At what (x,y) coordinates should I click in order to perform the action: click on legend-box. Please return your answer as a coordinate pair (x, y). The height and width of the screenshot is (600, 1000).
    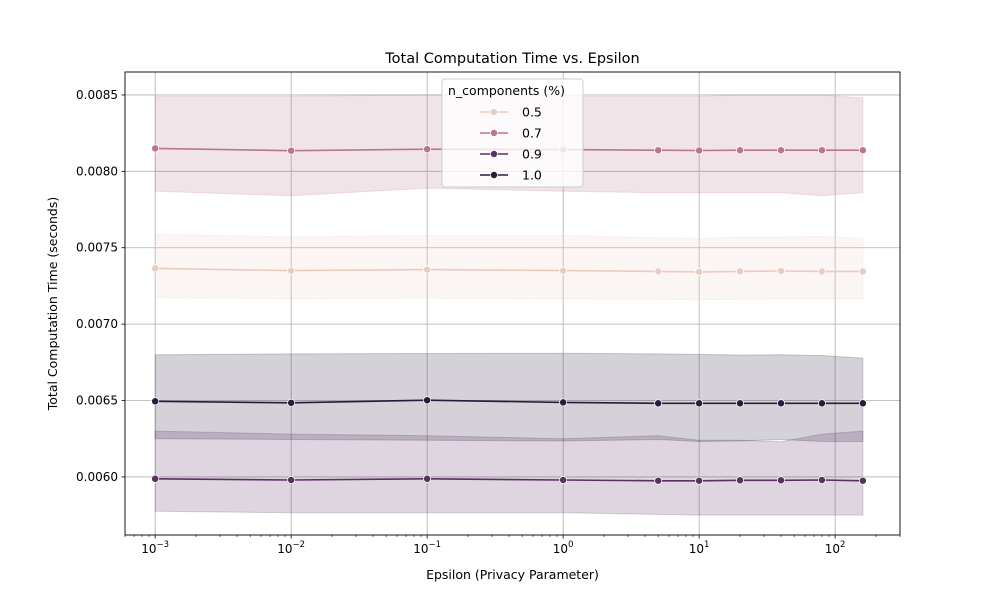
    Looking at the image, I should click on (512, 133).